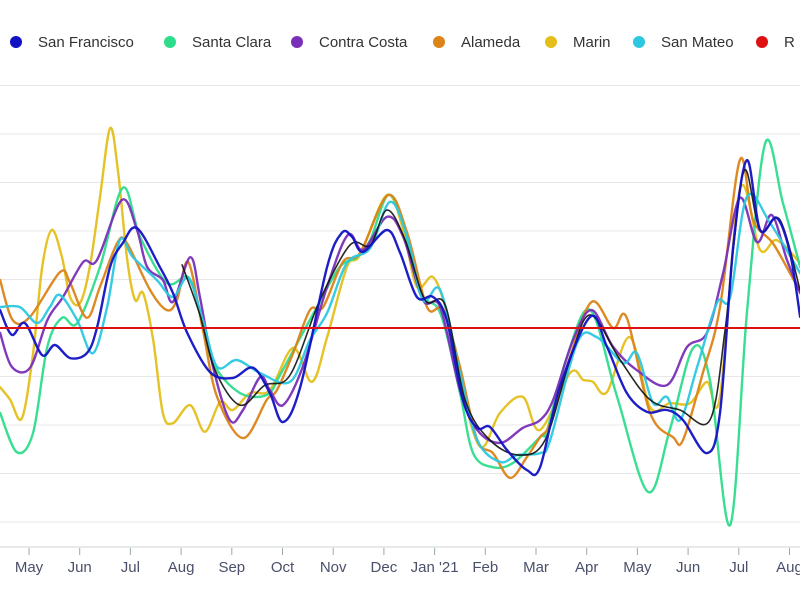  Describe the element at coordinates (333, 567) in the screenshot. I see `x-tick-label: Nov` at that location.